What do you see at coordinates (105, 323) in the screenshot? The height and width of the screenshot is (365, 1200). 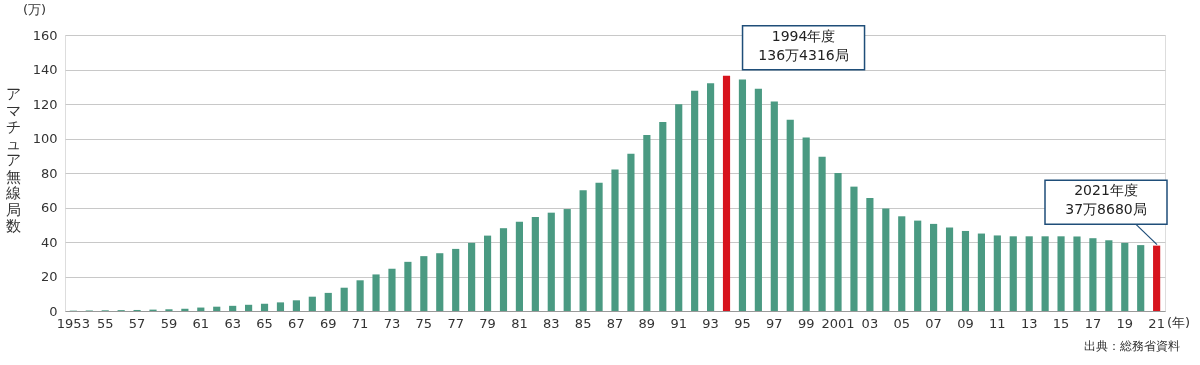 I see `x-tick-label: 55` at bounding box center [105, 323].